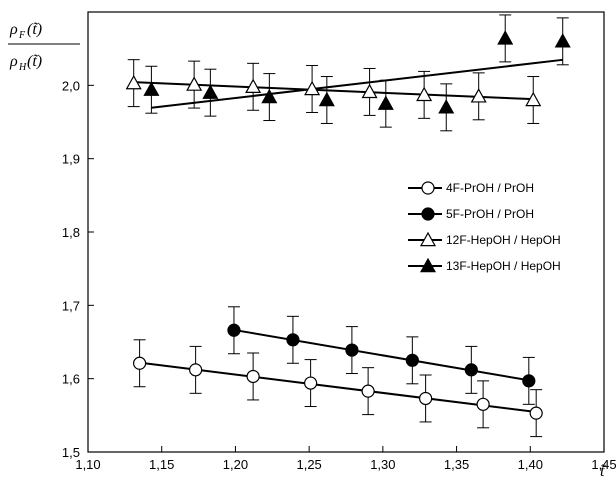  I want to click on y-axis-label: ρ F (t̃) ρ H (t̃), so click(44, 47).